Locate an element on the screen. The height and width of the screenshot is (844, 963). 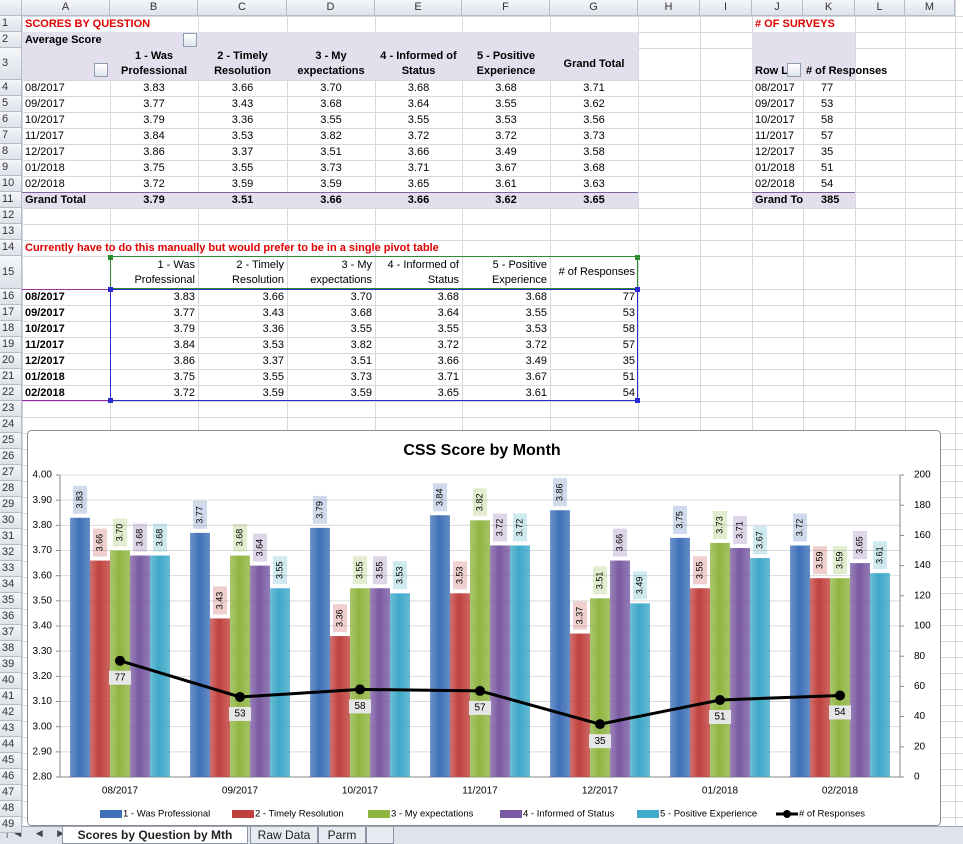
row-header: 3 is located at coordinates (11, 64).